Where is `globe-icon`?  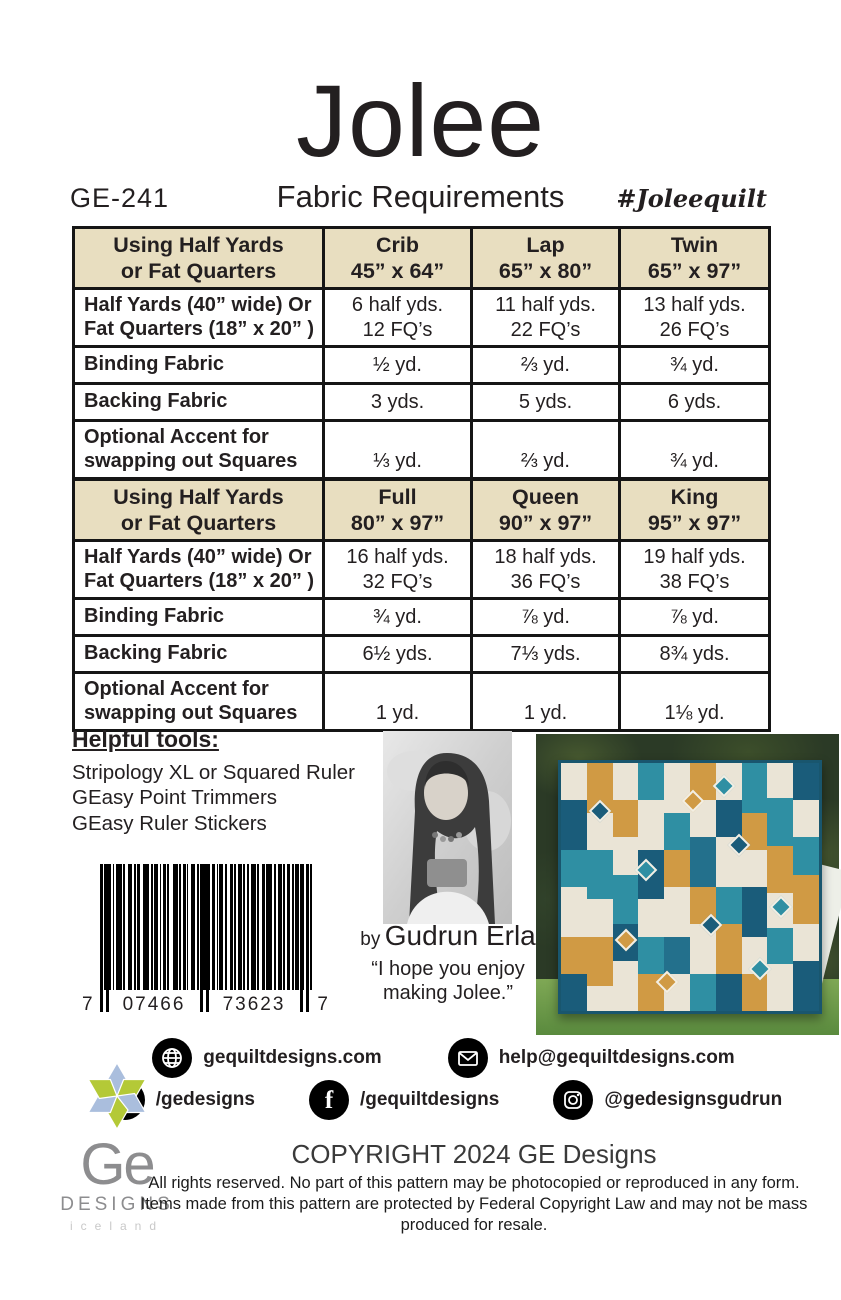 globe-icon is located at coordinates (172, 1058).